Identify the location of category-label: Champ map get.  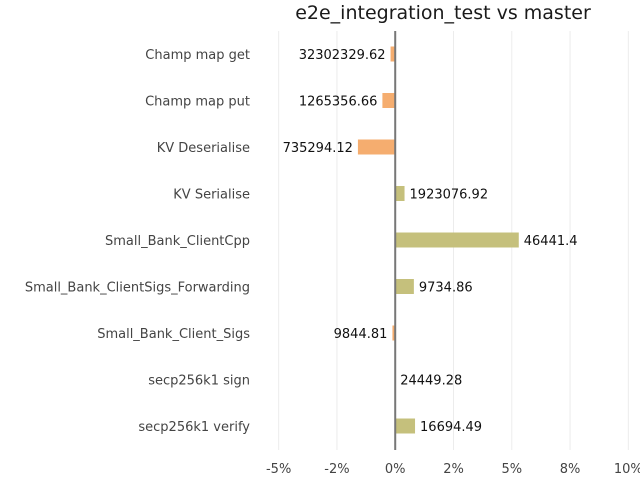
(197, 55).